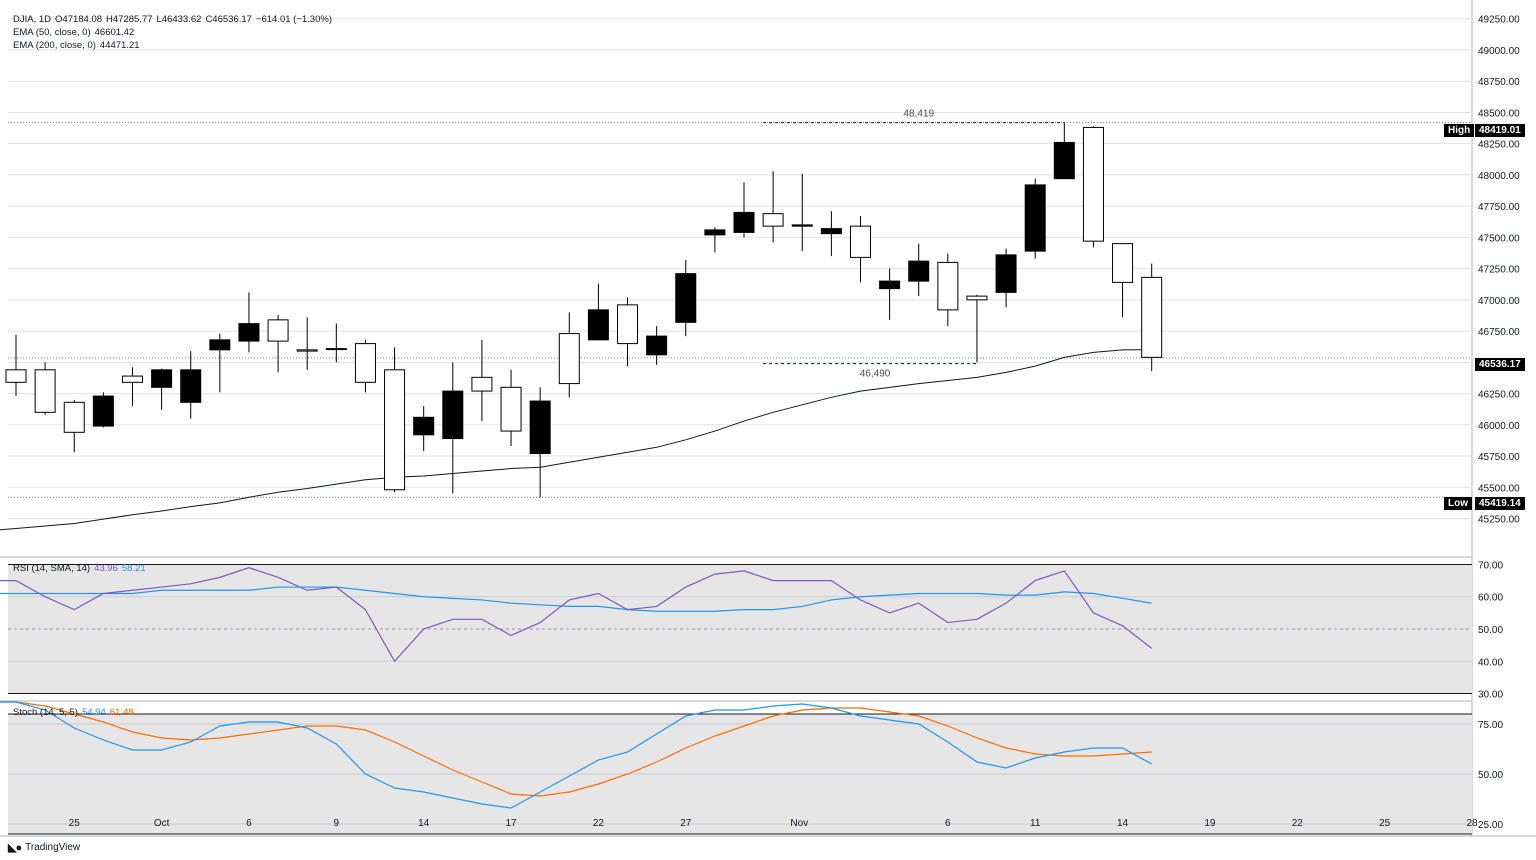 Image resolution: width=1536 pixels, height=860 pixels. What do you see at coordinates (1490, 775) in the screenshot?
I see `stoch-tick-label: 50.00` at bounding box center [1490, 775].